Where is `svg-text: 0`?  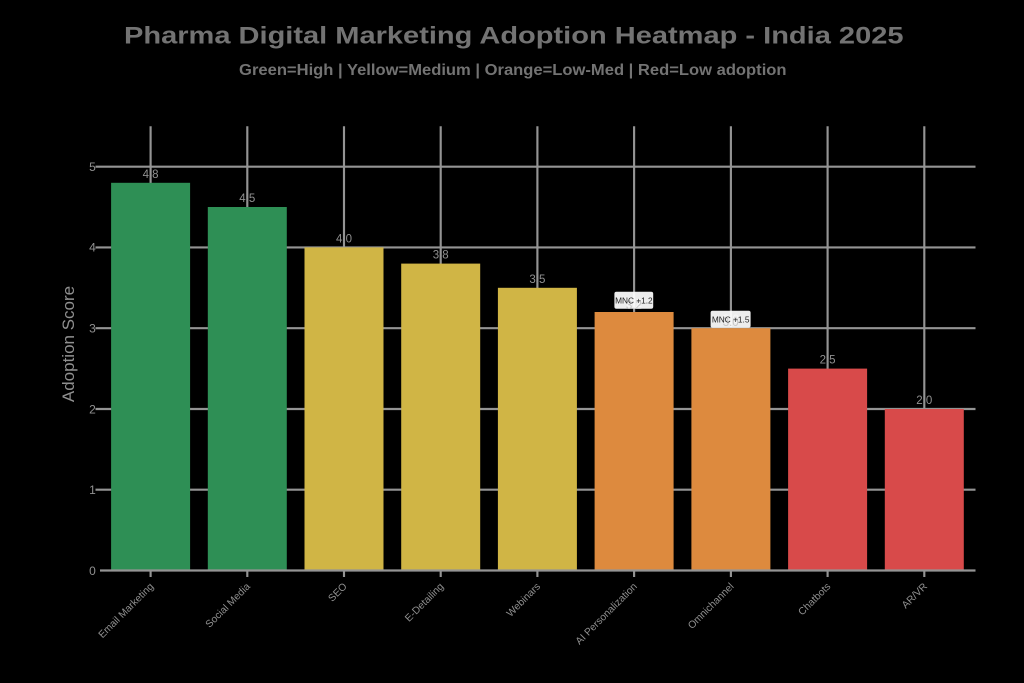
svg-text: 0 is located at coordinates (92, 571).